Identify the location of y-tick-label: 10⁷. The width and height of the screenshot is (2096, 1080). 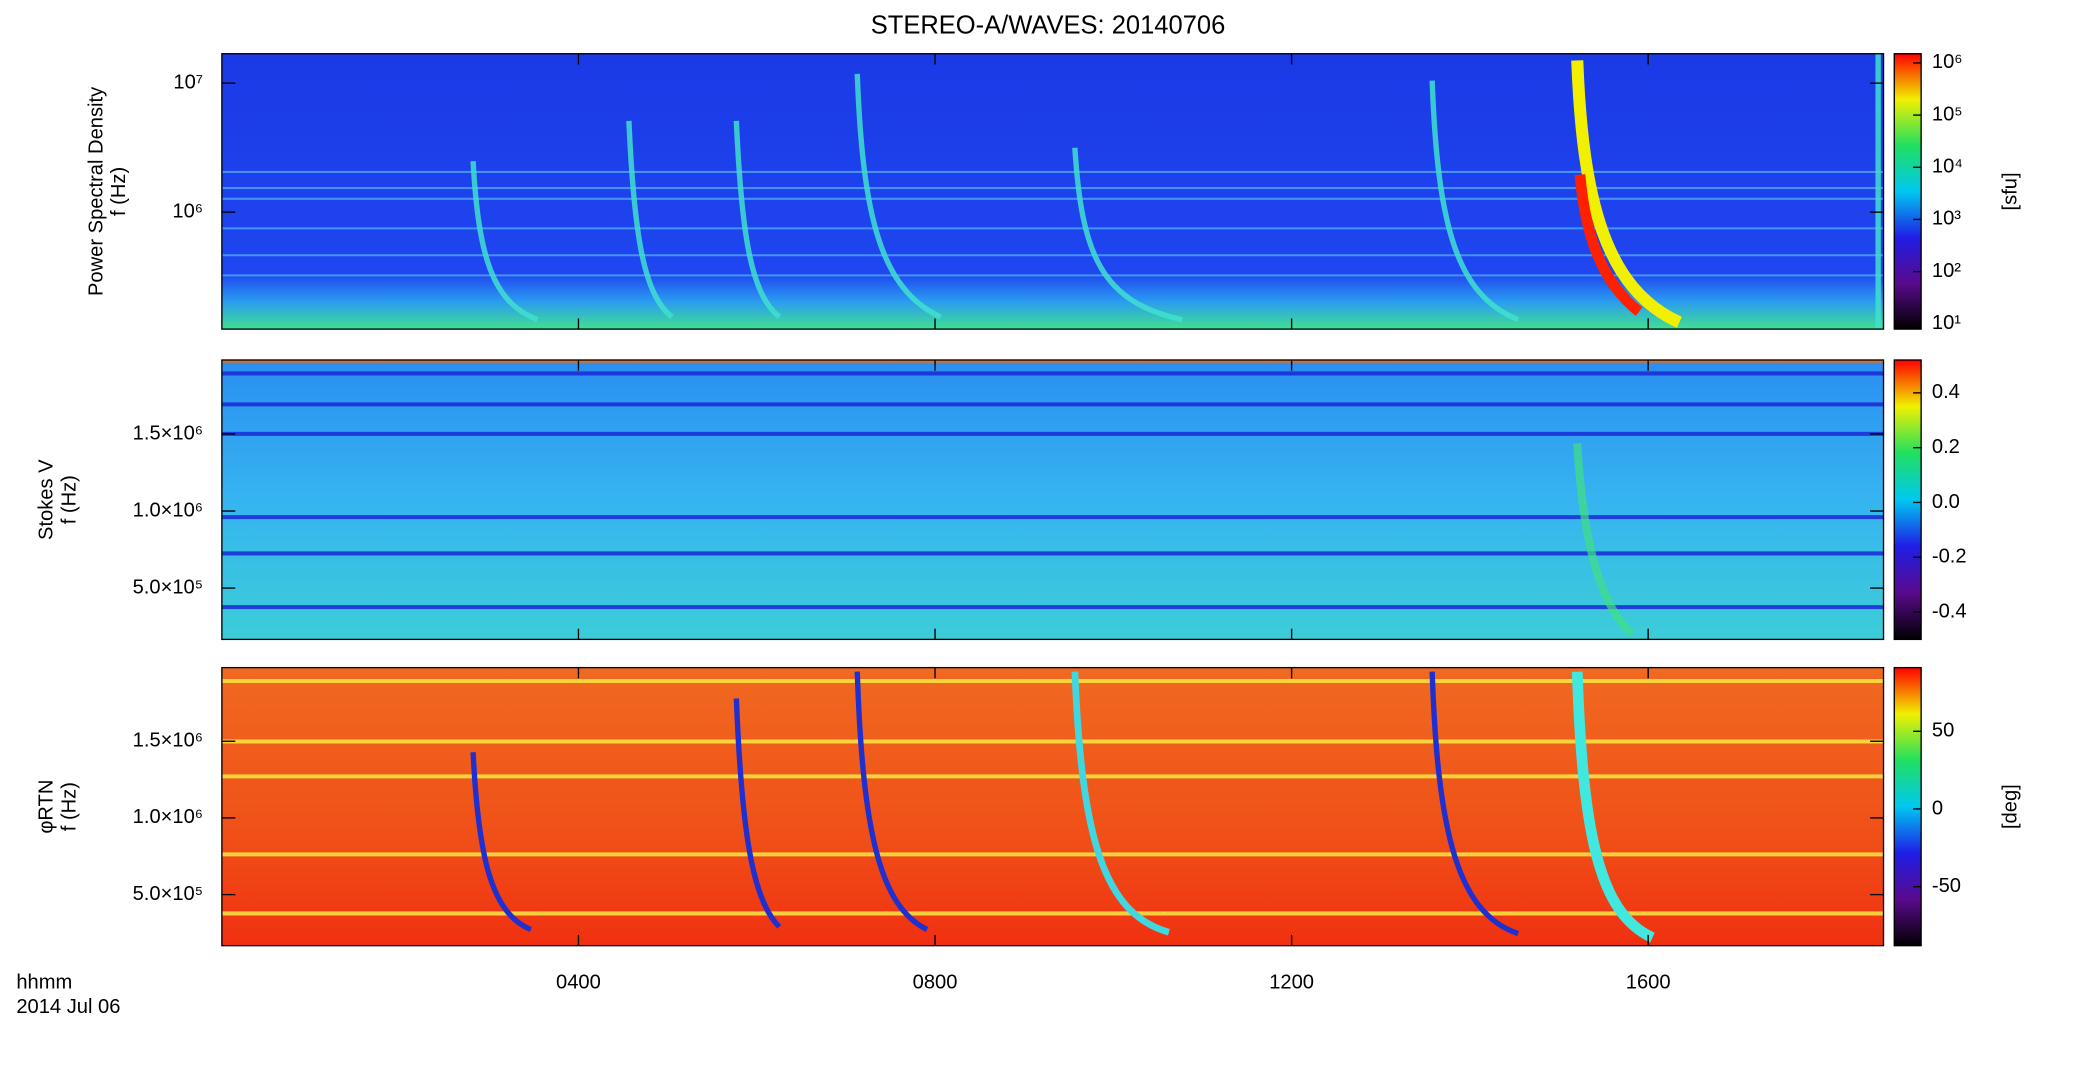
(188, 82).